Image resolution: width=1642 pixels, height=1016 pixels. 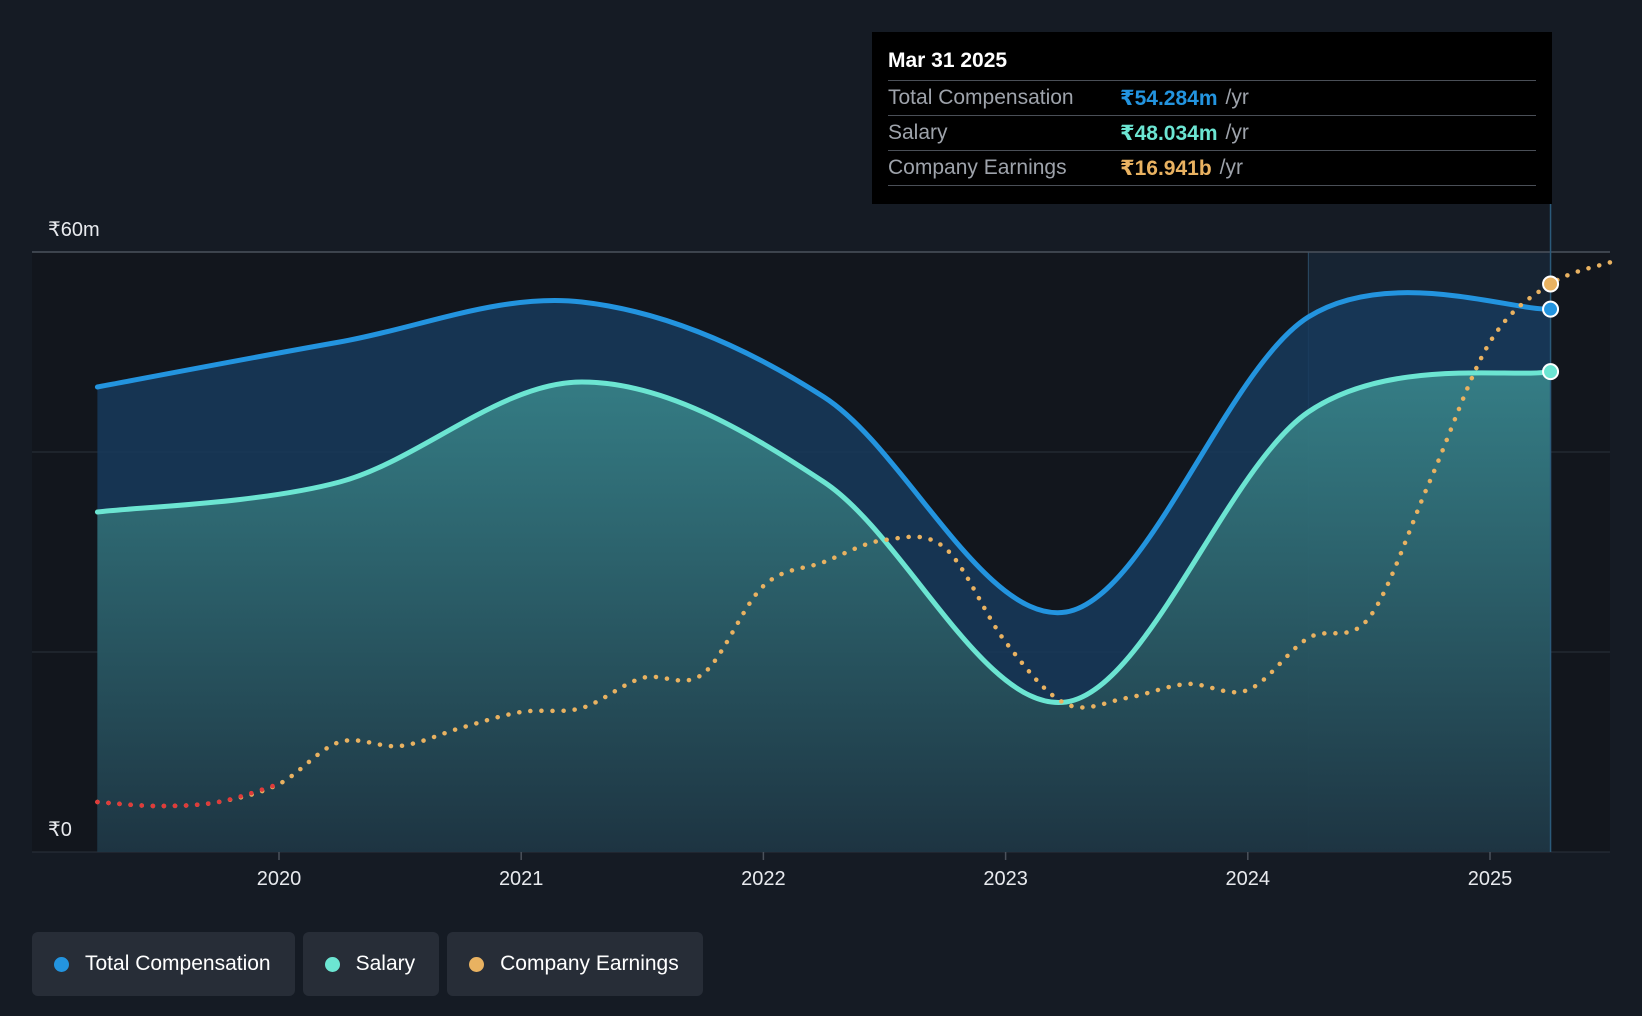 What do you see at coordinates (279, 879) in the screenshot?
I see `x-tick-label: 2020` at bounding box center [279, 879].